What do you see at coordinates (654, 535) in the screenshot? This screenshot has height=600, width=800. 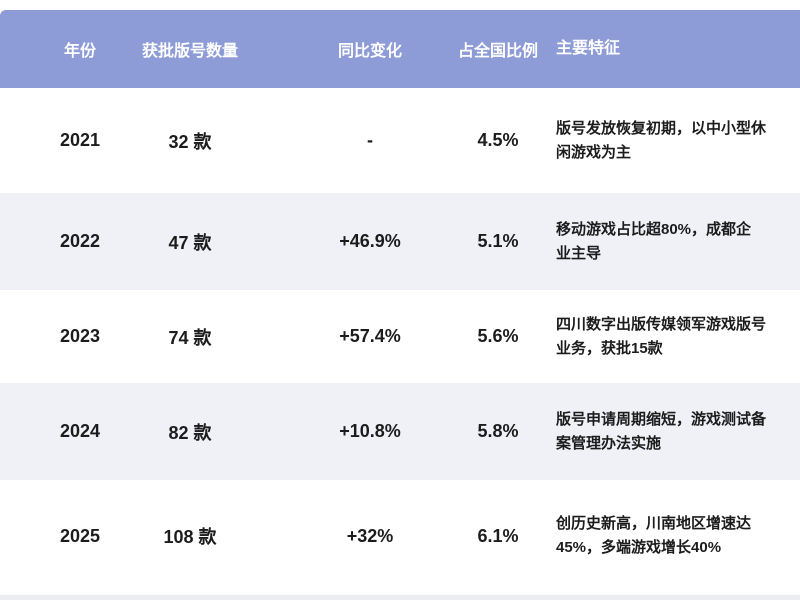 I see `feature-cell: 创历史新高，川南地区增速达45%，多端游戏增长40%` at bounding box center [654, 535].